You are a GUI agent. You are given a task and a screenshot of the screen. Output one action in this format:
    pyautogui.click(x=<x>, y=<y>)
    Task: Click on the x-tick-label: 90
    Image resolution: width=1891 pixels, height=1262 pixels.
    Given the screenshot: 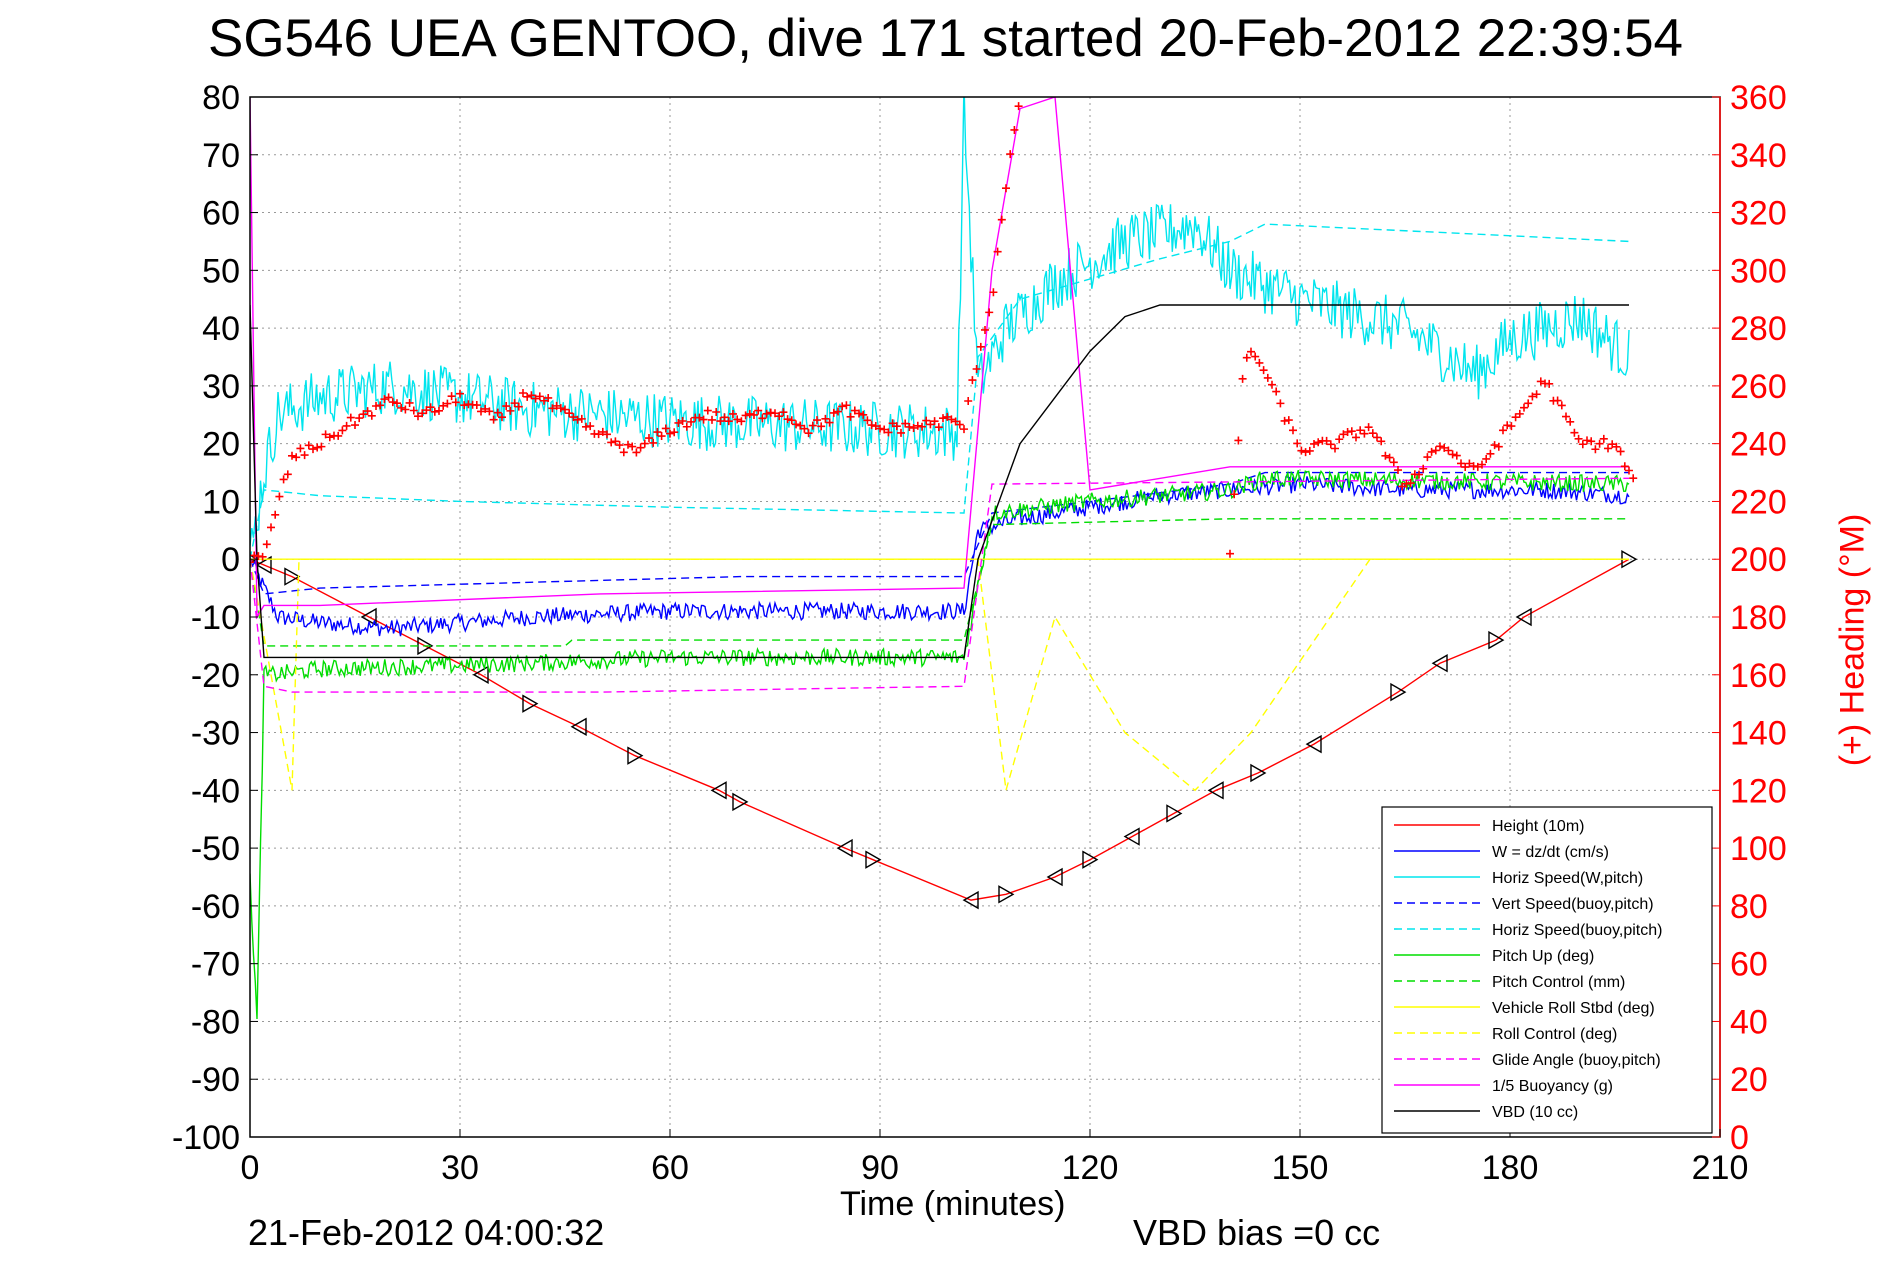 What is the action you would take?
    pyautogui.click(x=880, y=1168)
    